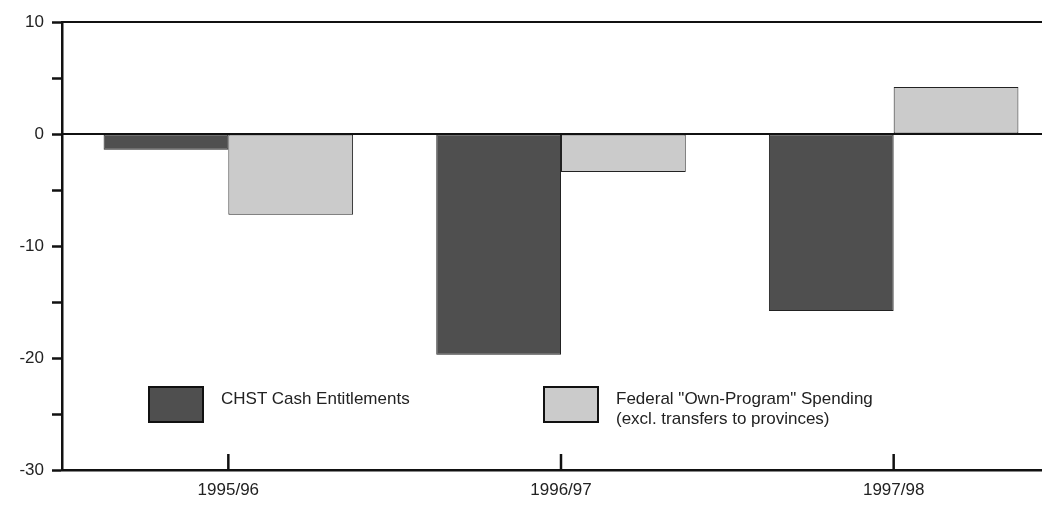  Describe the element at coordinates (31, 357) in the screenshot. I see `y-tick-label: -20` at that location.